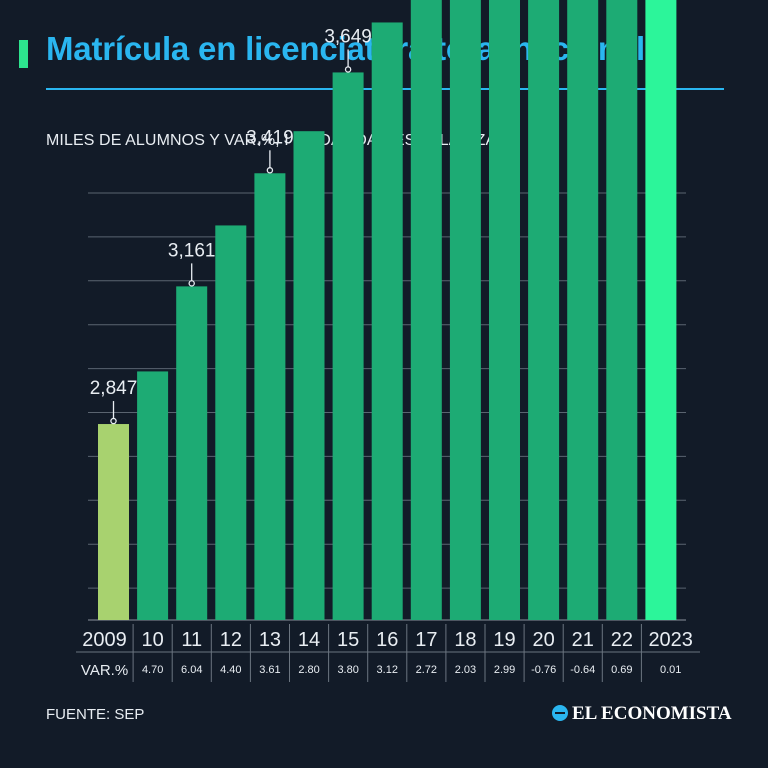 This screenshot has width=768, height=768. I want to click on value-label-2009: 2,847, so click(114, 388).